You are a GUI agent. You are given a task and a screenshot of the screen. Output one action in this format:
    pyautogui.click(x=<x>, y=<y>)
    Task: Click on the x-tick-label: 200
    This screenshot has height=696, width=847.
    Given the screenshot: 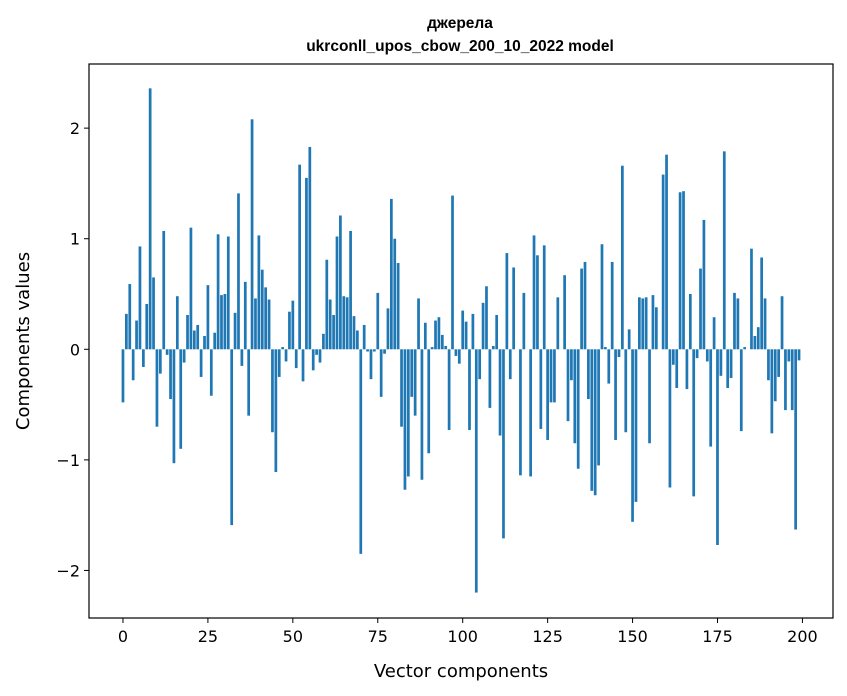 What is the action you would take?
    pyautogui.click(x=802, y=636)
    